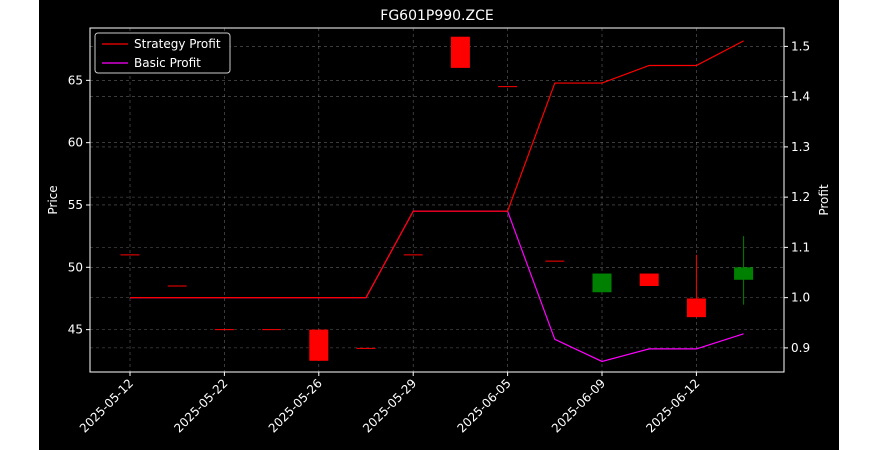 The width and height of the screenshot is (878, 450). What do you see at coordinates (824, 200) in the screenshot?
I see `y-axis-label-right: Profit` at bounding box center [824, 200].